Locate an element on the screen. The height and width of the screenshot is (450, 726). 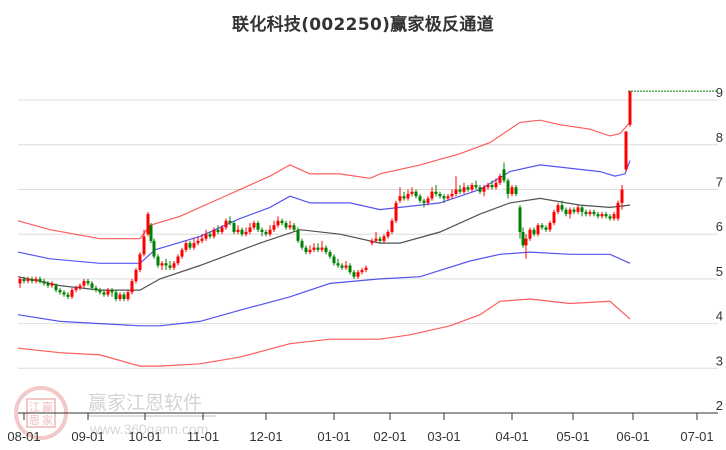
band-lower_outer is located at coordinates (324, 332).